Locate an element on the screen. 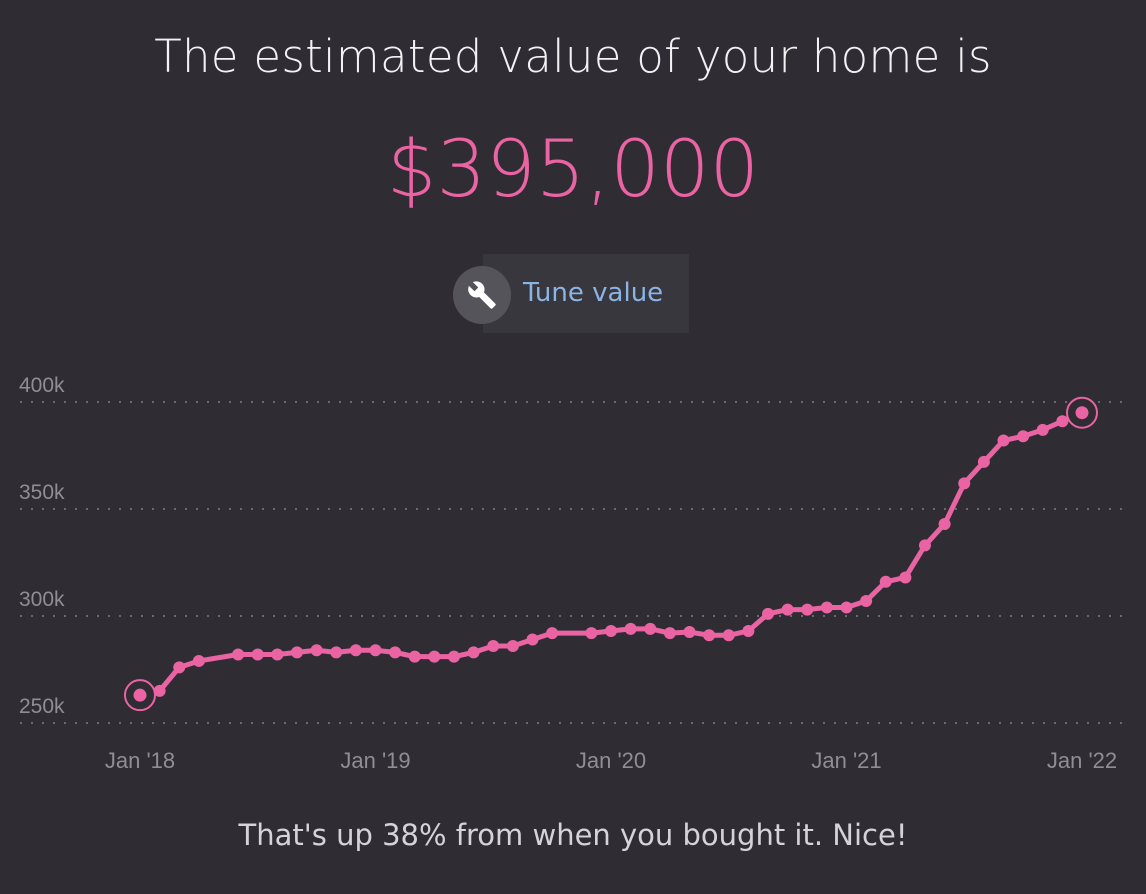 Image resolution: width=1146 pixels, height=894 pixels. wrench-icon is located at coordinates (482, 295).